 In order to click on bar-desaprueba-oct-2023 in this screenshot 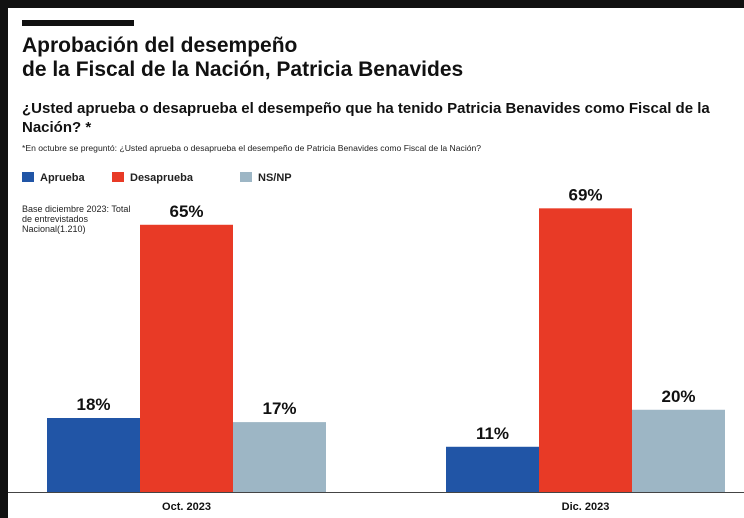, I will do `click(186, 358)`.